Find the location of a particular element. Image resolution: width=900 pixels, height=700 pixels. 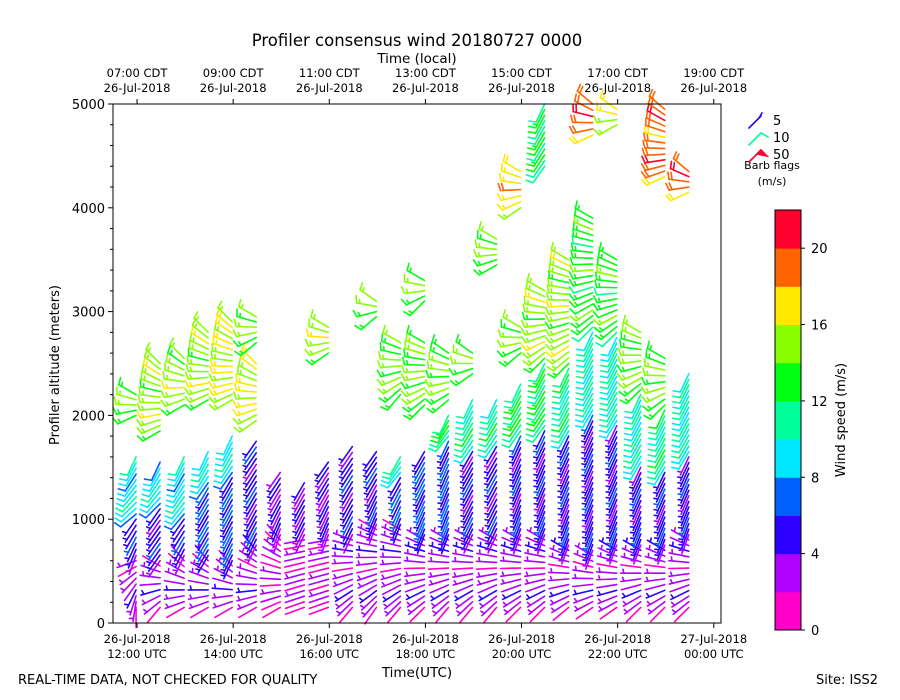

colorbar-tick-label: 0 is located at coordinates (815, 631).